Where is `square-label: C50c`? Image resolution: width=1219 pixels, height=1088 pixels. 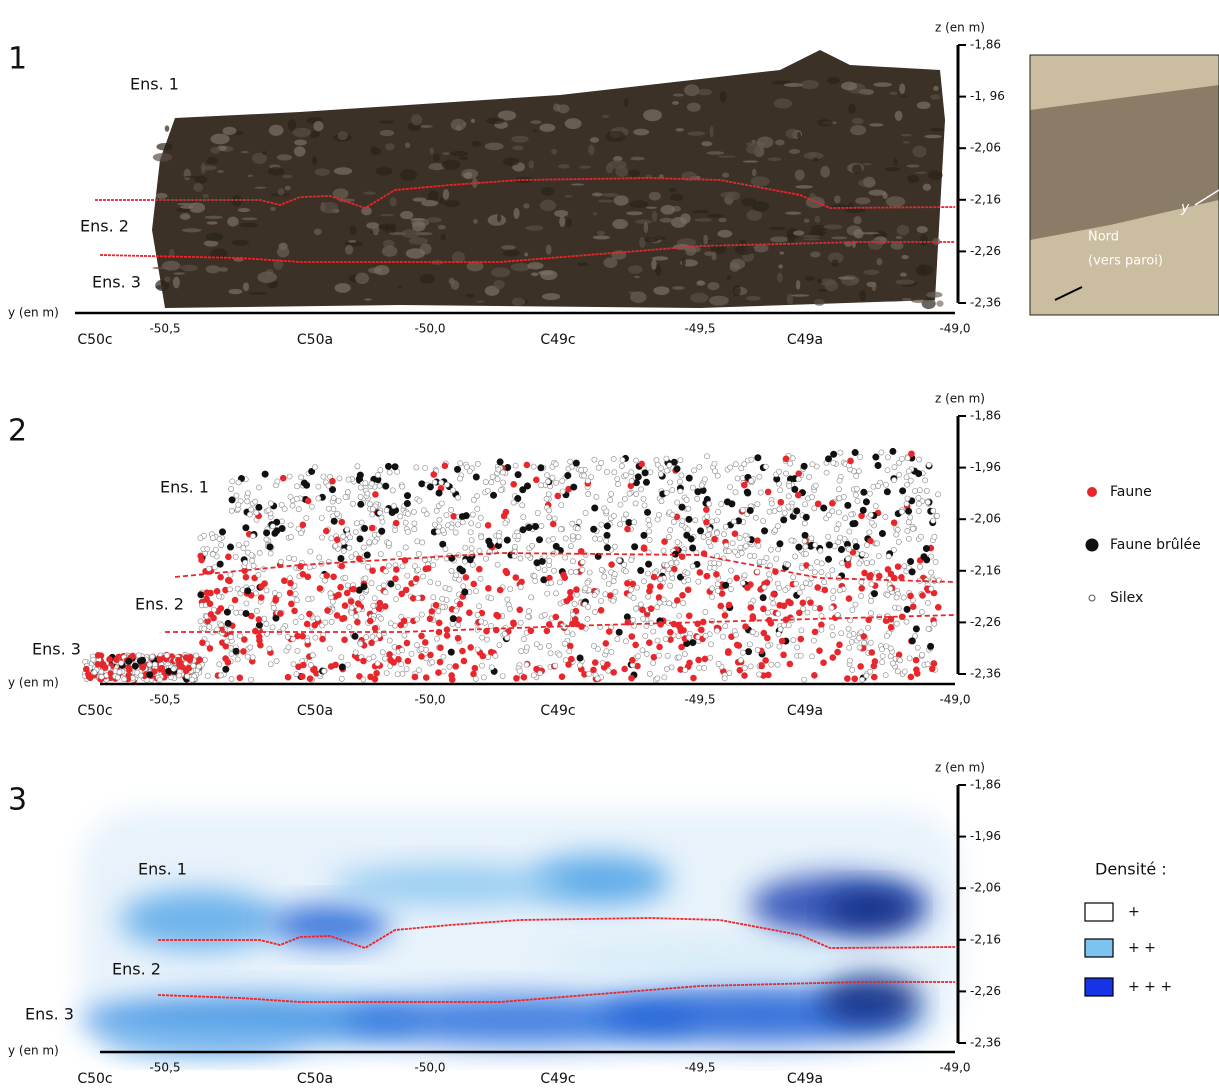 square-label: C50c is located at coordinates (94, 711).